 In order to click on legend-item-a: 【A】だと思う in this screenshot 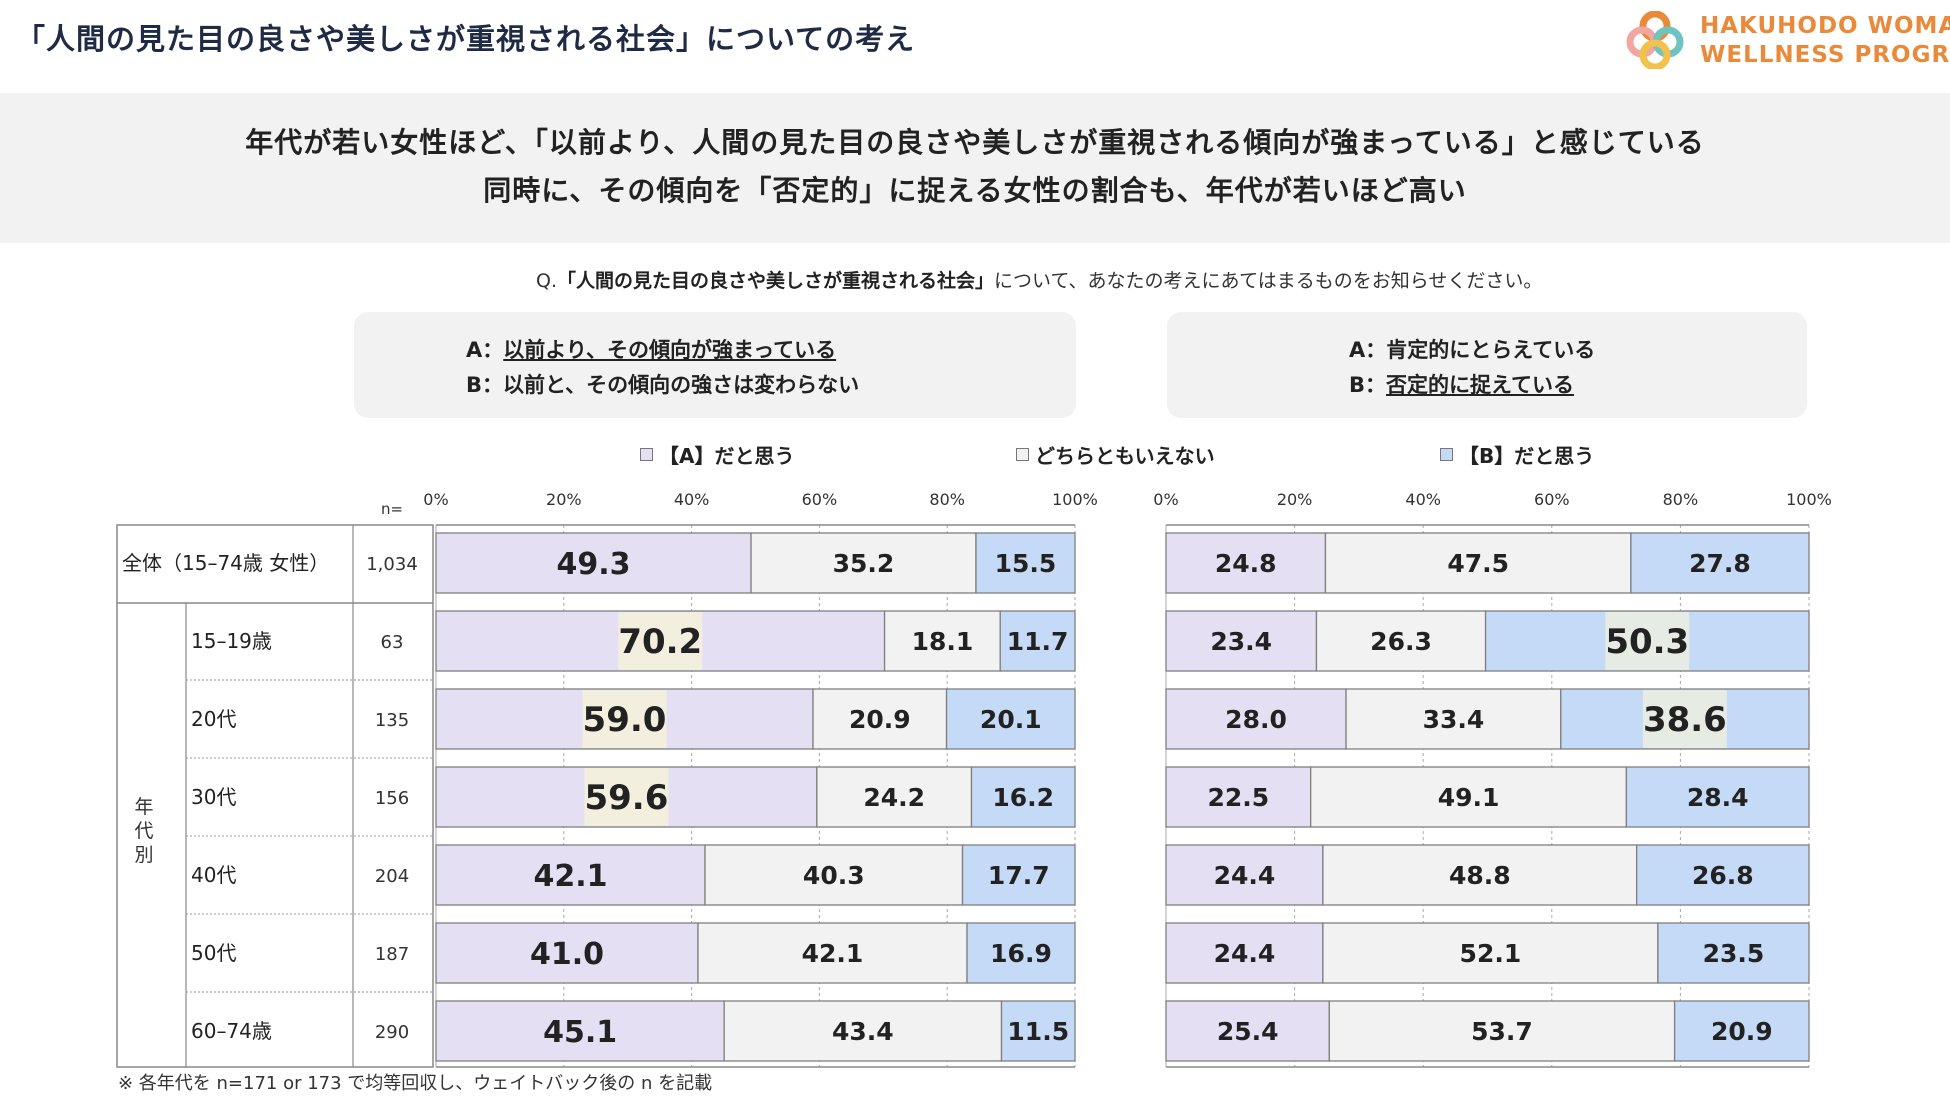, I will do `click(717, 454)`.